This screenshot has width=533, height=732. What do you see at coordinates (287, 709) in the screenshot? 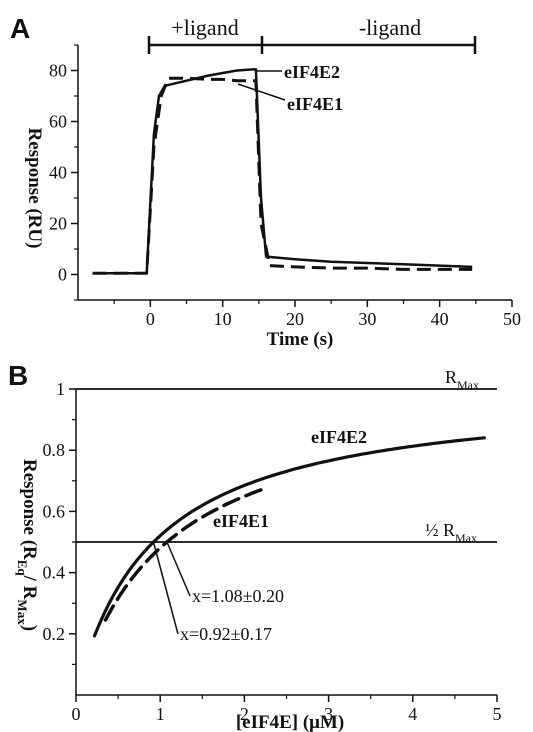
I see `panel-b-x-ticks: 0 1 2 3 4 5` at bounding box center [287, 709].